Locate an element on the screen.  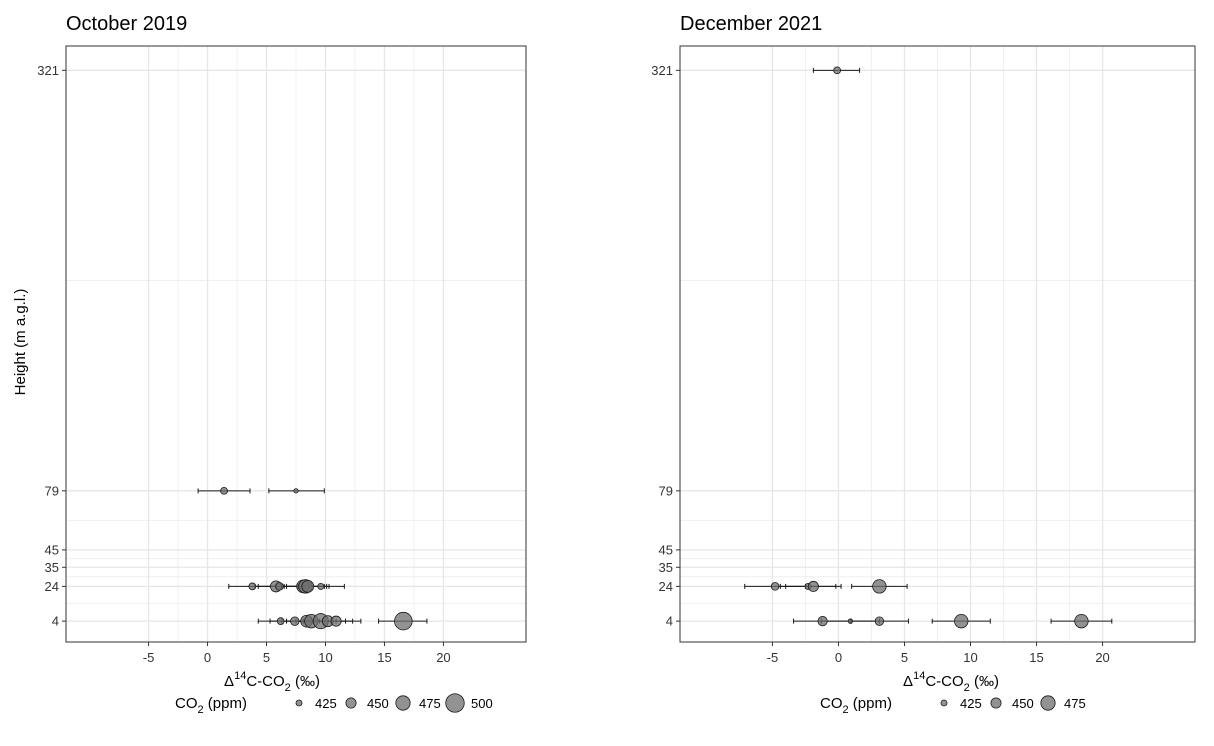
legend-label: 500 is located at coordinates (482, 703).